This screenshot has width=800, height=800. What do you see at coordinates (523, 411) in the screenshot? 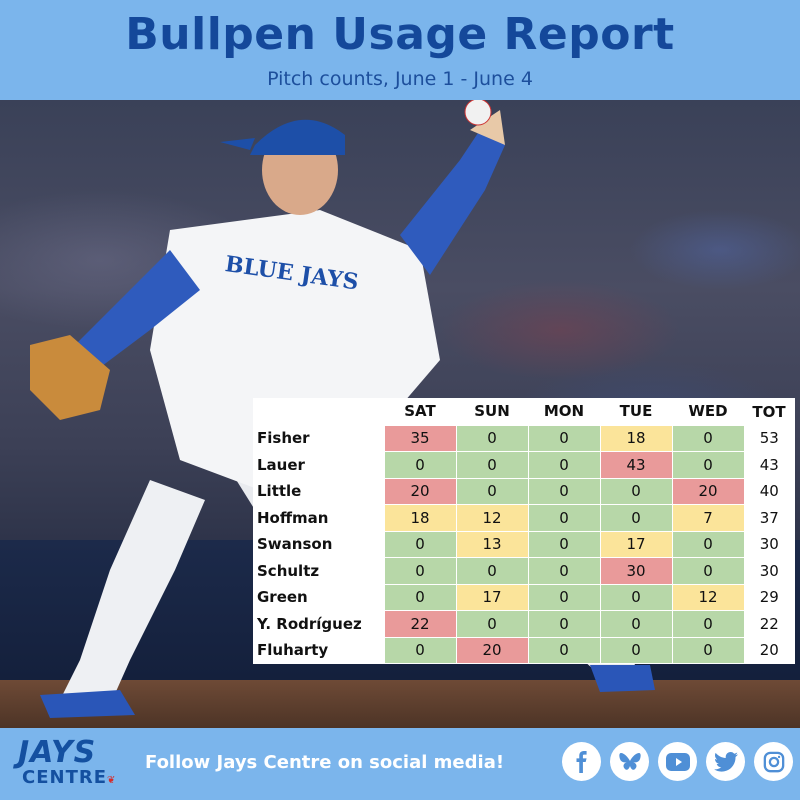
I see `table-header-row: SAT SUN MON TUE WED TOT` at bounding box center [523, 411].